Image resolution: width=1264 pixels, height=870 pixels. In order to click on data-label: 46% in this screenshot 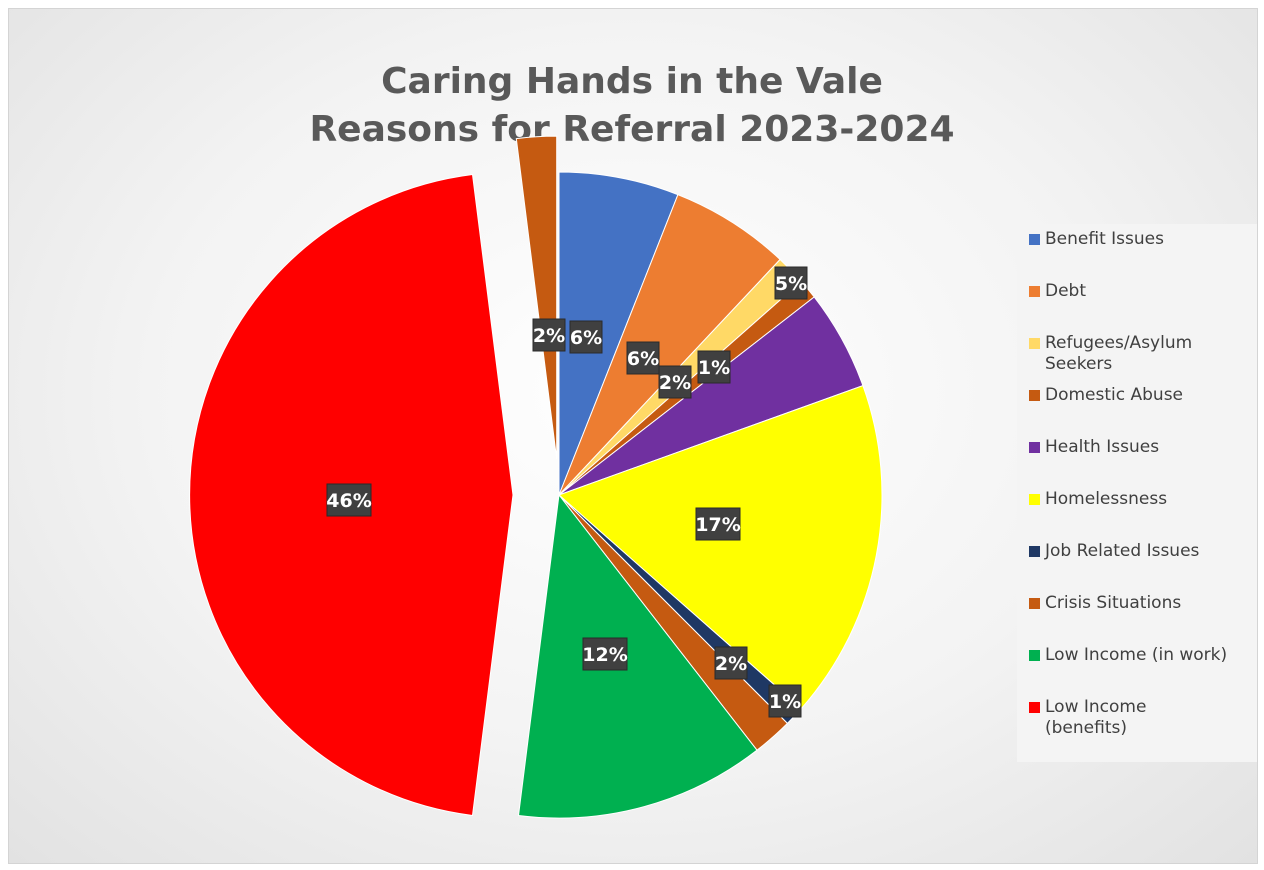, I will do `click(349, 500)`.